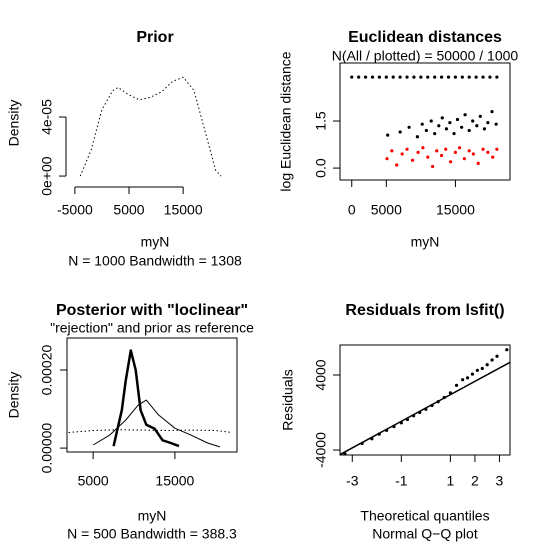  Describe the element at coordinates (425, 242) in the screenshot. I see `x-axis-label: myN` at that location.